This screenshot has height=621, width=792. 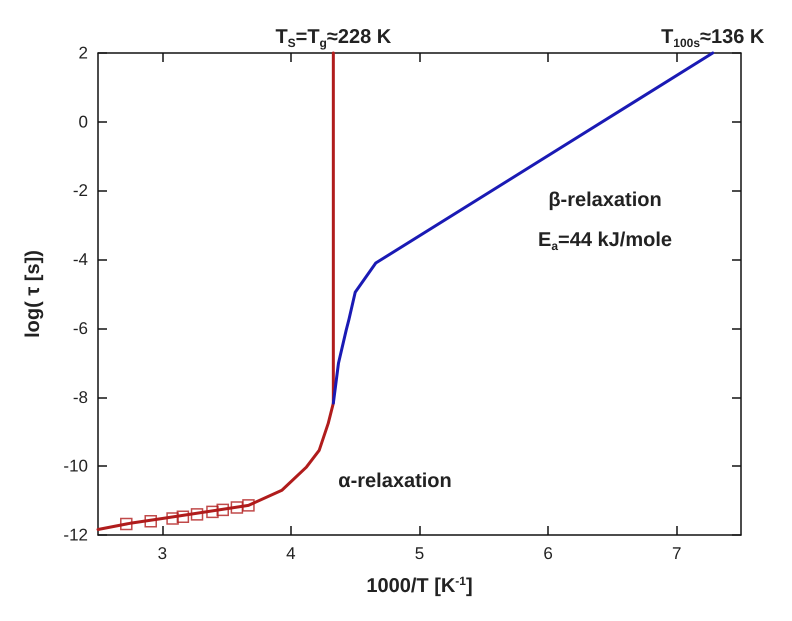 I want to click on y-tick-label: -12, so click(x=75, y=535).